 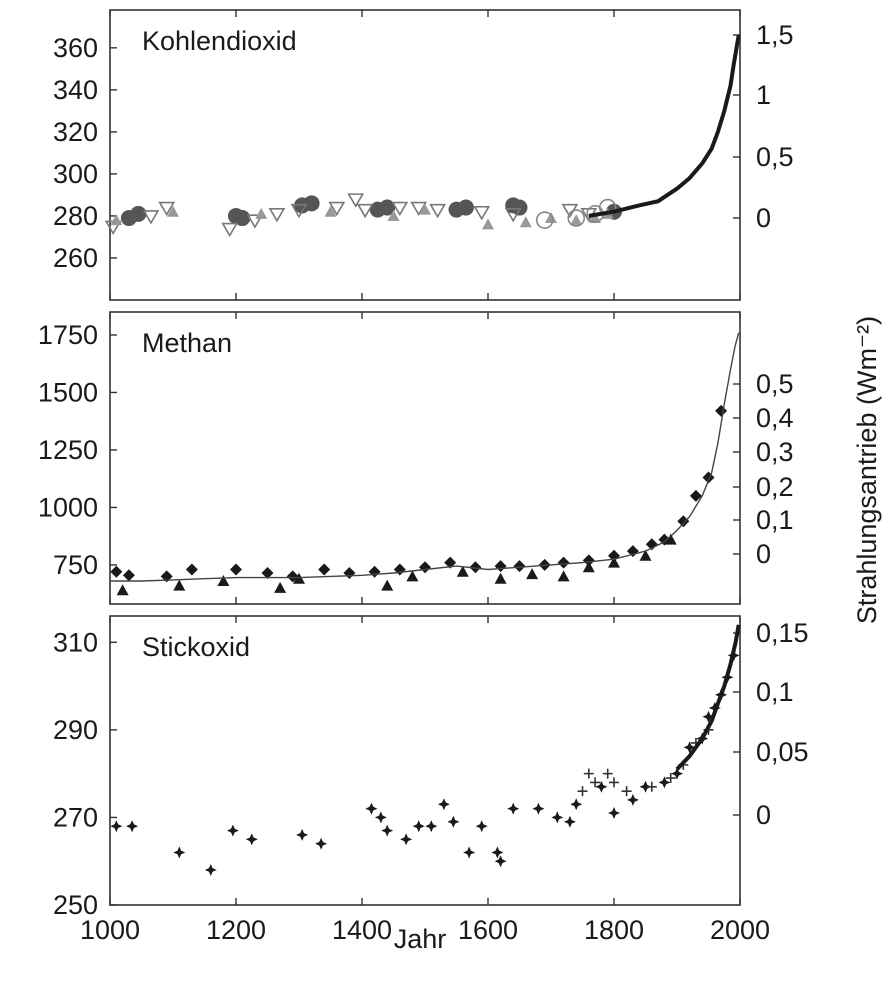 What do you see at coordinates (488, 930) in the screenshot?
I see `x-tick-label: 1600` at bounding box center [488, 930].